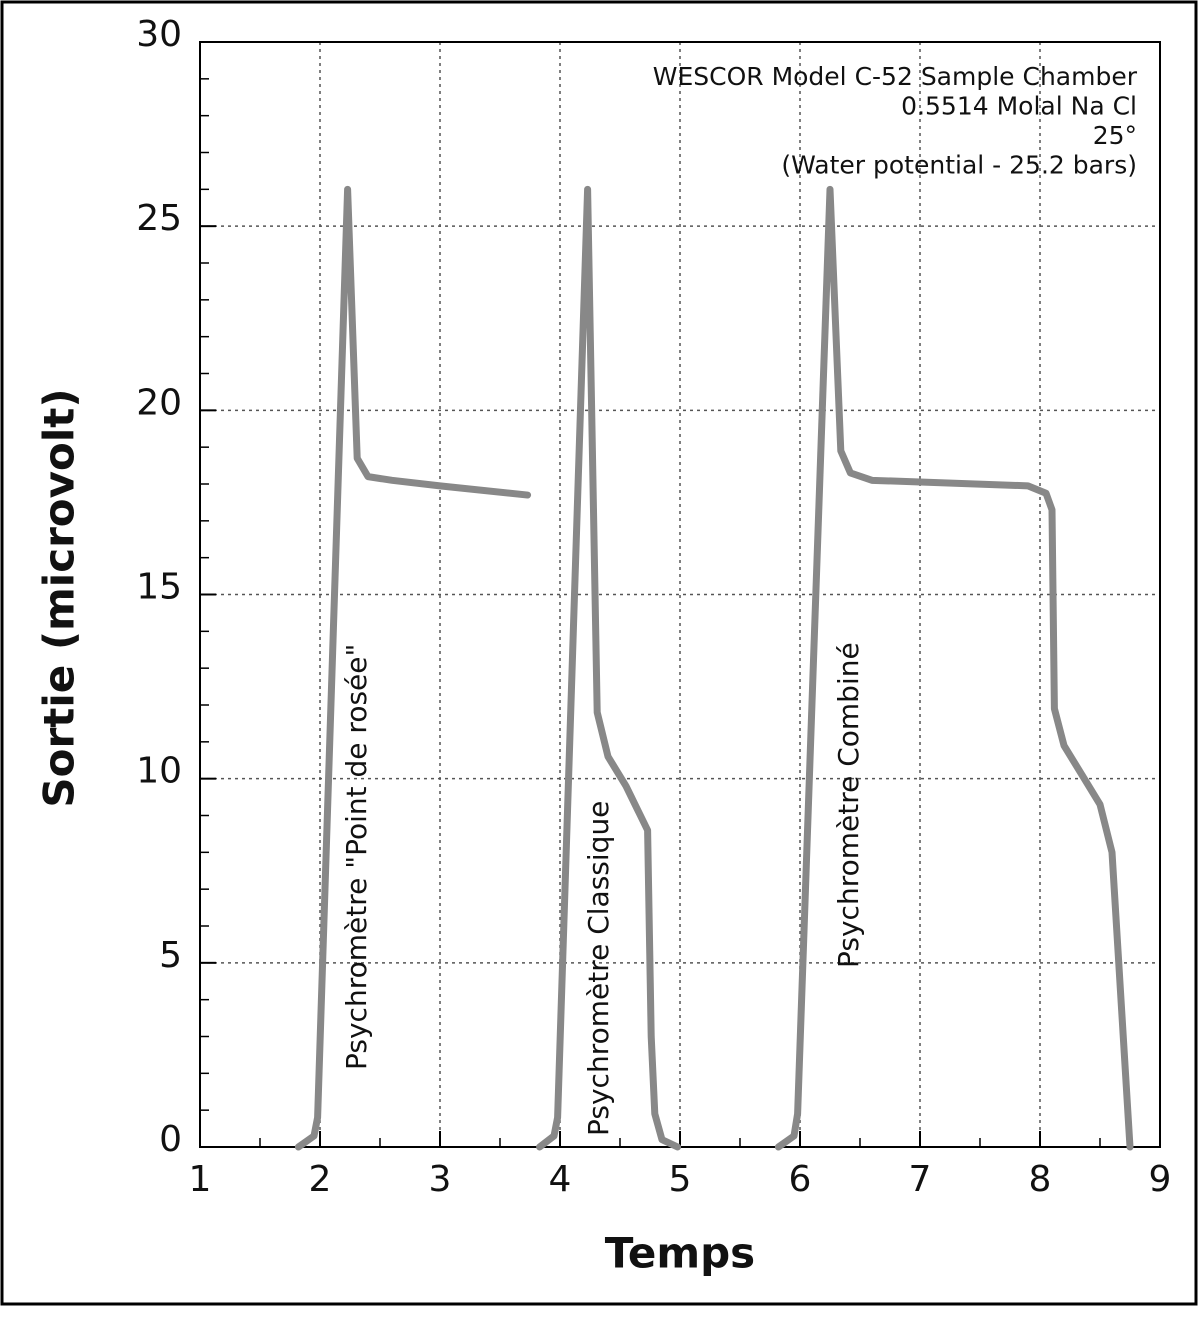 The height and width of the screenshot is (1323, 1200). Describe the element at coordinates (159, 587) in the screenshot. I see `y-tick-label: 15` at that location.